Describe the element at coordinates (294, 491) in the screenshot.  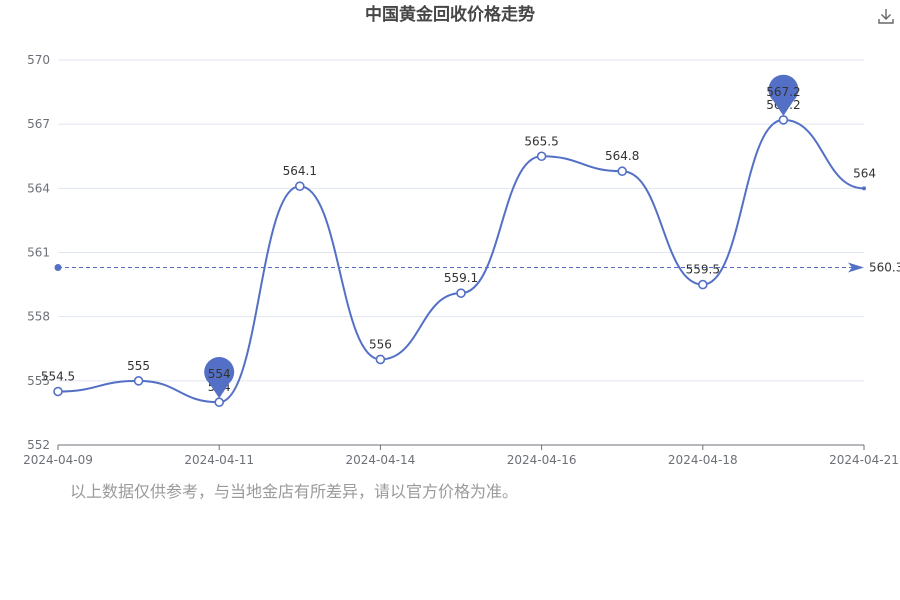
I see `disclaimer-note: 以上数据仅供参考，与当地金店有所差异，请以官方价格为准。` at that location.